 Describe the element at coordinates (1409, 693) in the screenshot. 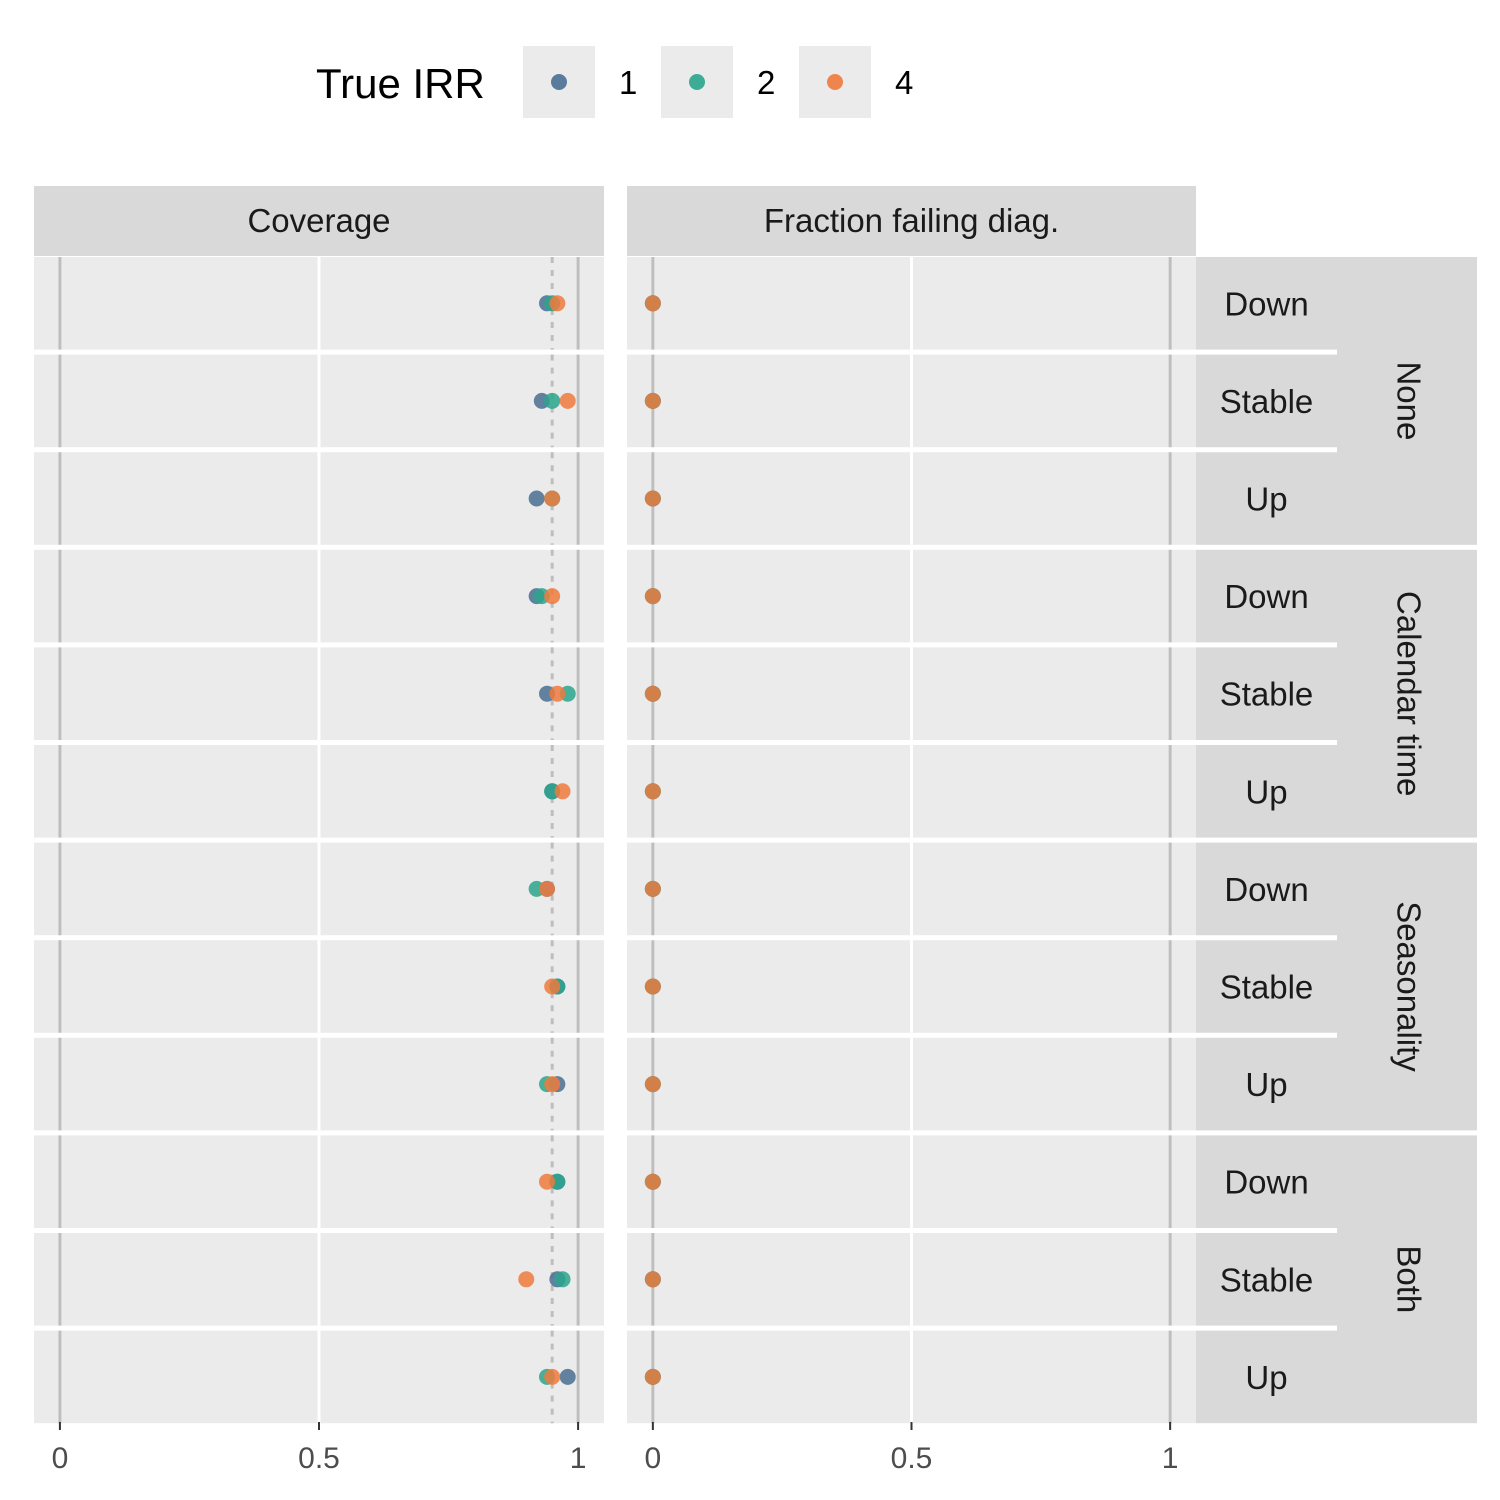

I see `row-group-label: Calendar time` at that location.